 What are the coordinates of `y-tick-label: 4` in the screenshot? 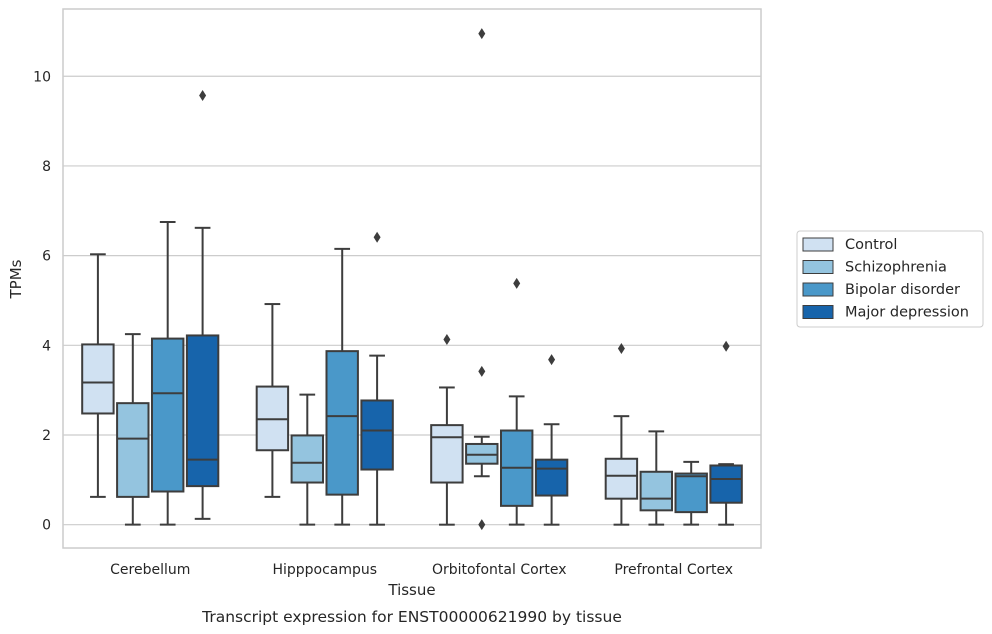 It's located at (46, 346).